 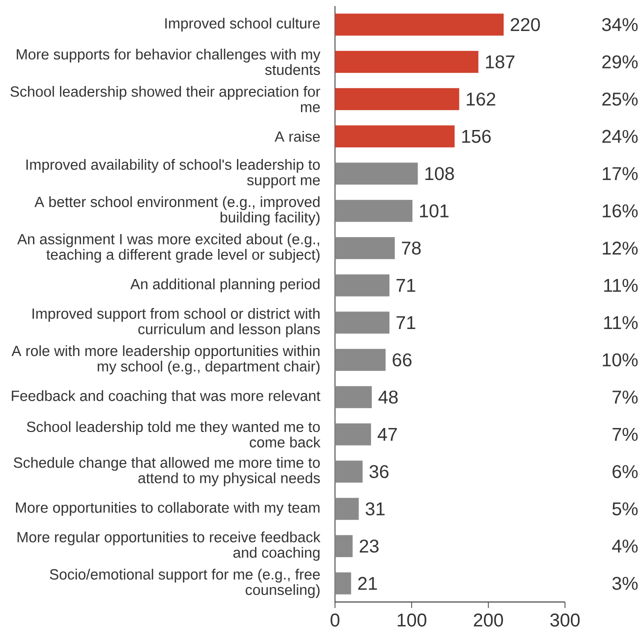 What do you see at coordinates (625, 471) in the screenshot?
I see `text: 6%` at bounding box center [625, 471].